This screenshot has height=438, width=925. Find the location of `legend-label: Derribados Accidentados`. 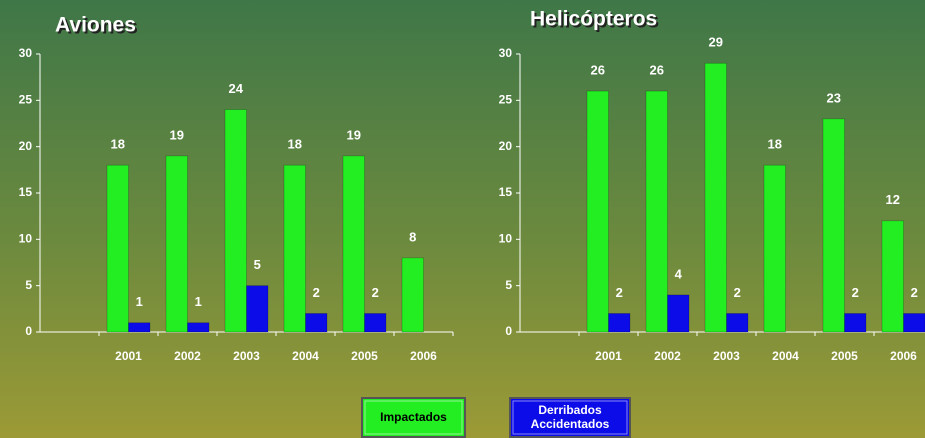

legend-label: Derribados Accidentados is located at coordinates (570, 417).